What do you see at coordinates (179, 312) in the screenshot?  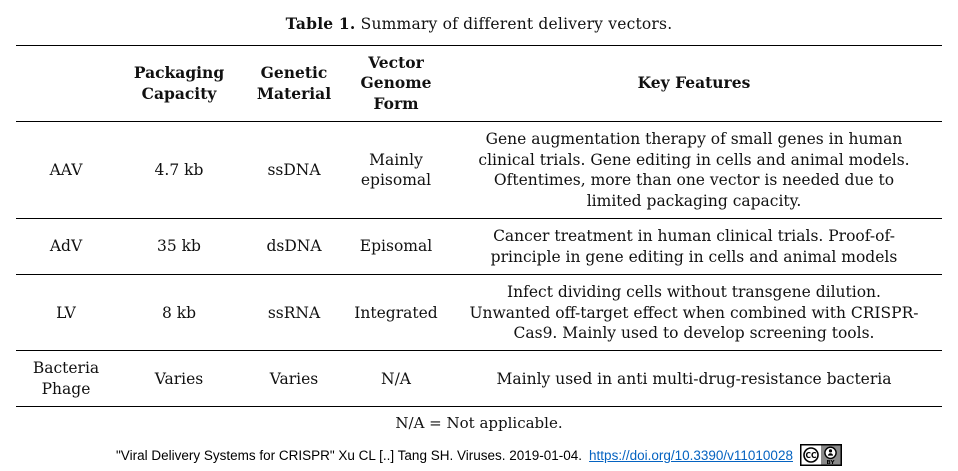 I see `cell-packaging-capacity: 8 kb` at bounding box center [179, 312].